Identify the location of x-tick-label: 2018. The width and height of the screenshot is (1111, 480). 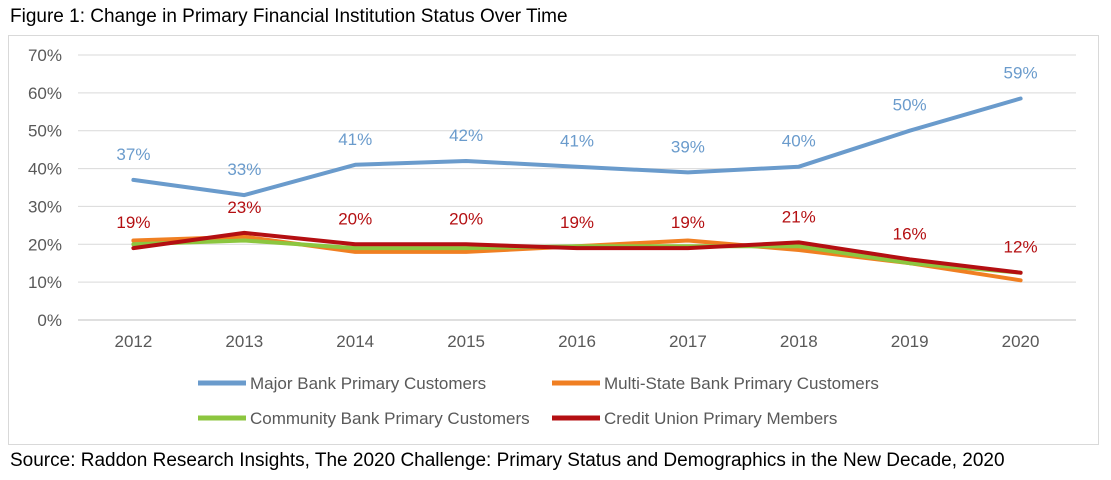
(799, 341).